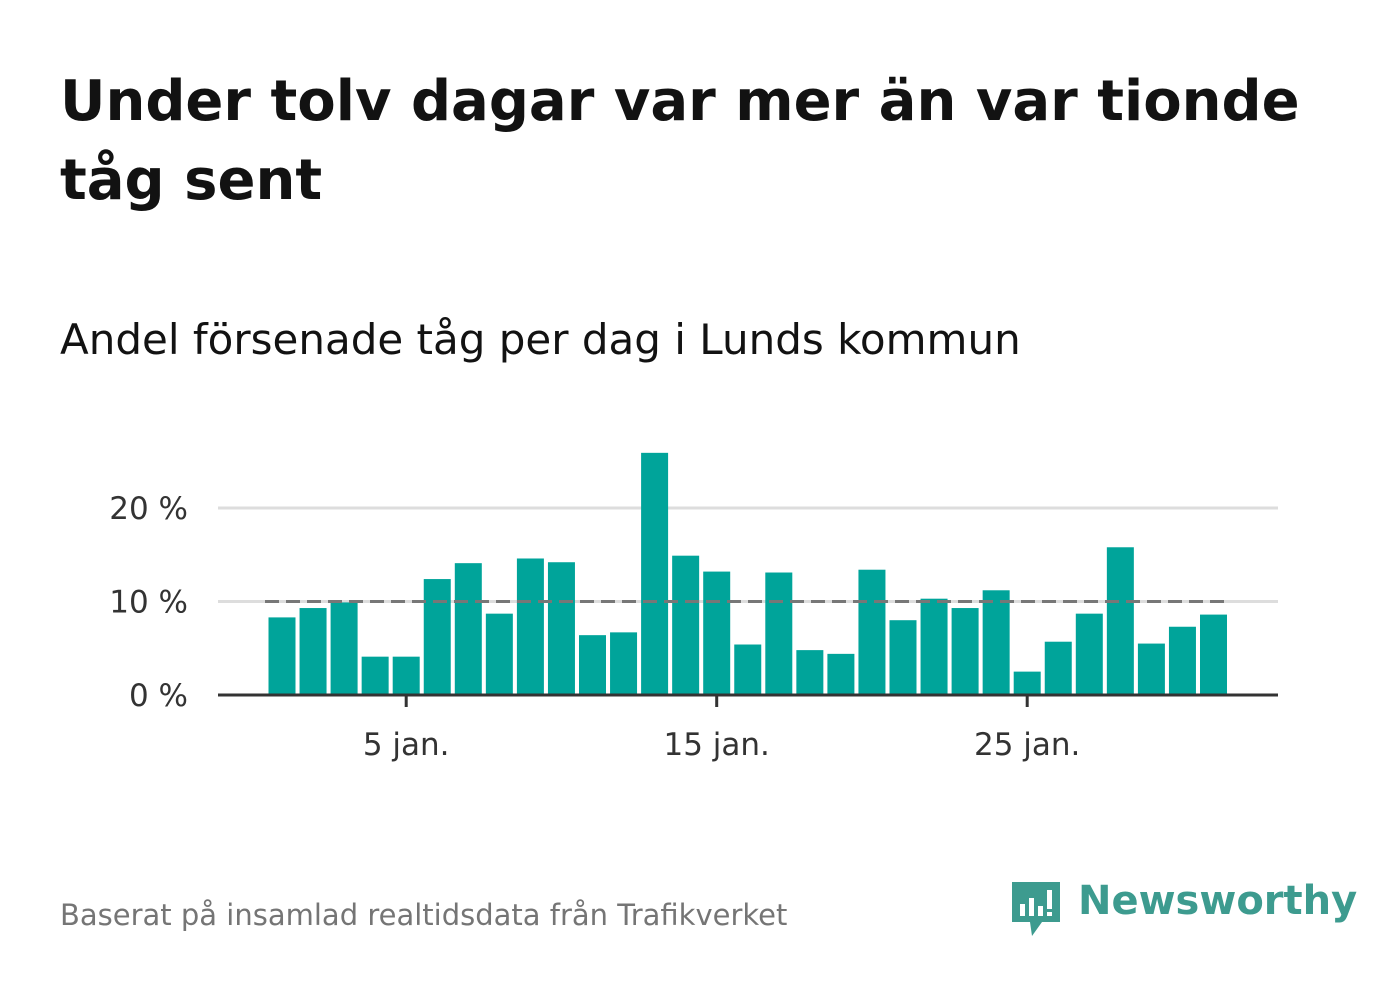  Describe the element at coordinates (1218, 901) in the screenshot. I see `logo-text: Newsworthy` at that location.